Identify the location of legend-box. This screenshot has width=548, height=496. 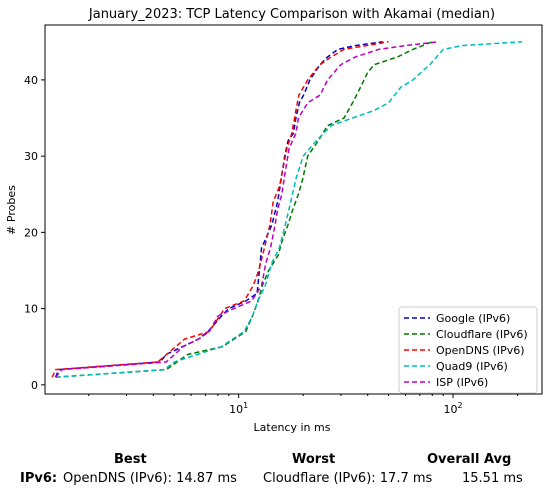
(468, 350).